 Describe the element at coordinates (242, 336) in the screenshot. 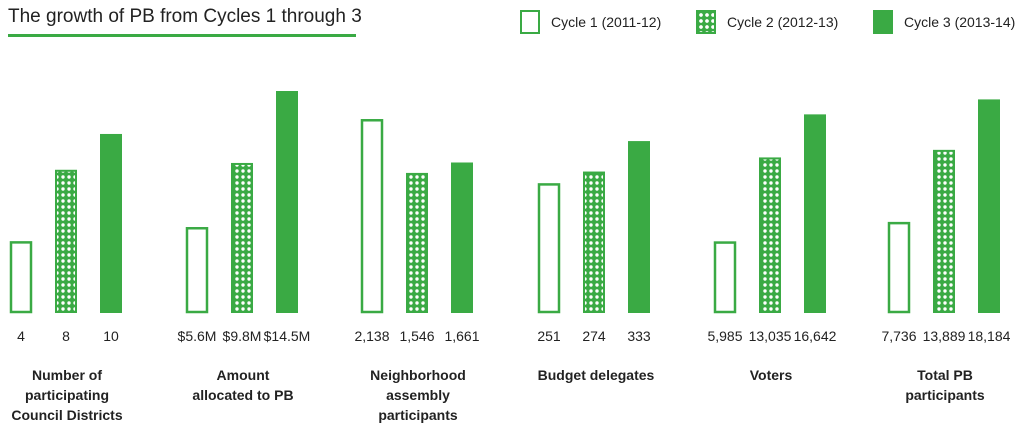

I see `value-label-group-2-cycle-2: $9.8M` at that location.